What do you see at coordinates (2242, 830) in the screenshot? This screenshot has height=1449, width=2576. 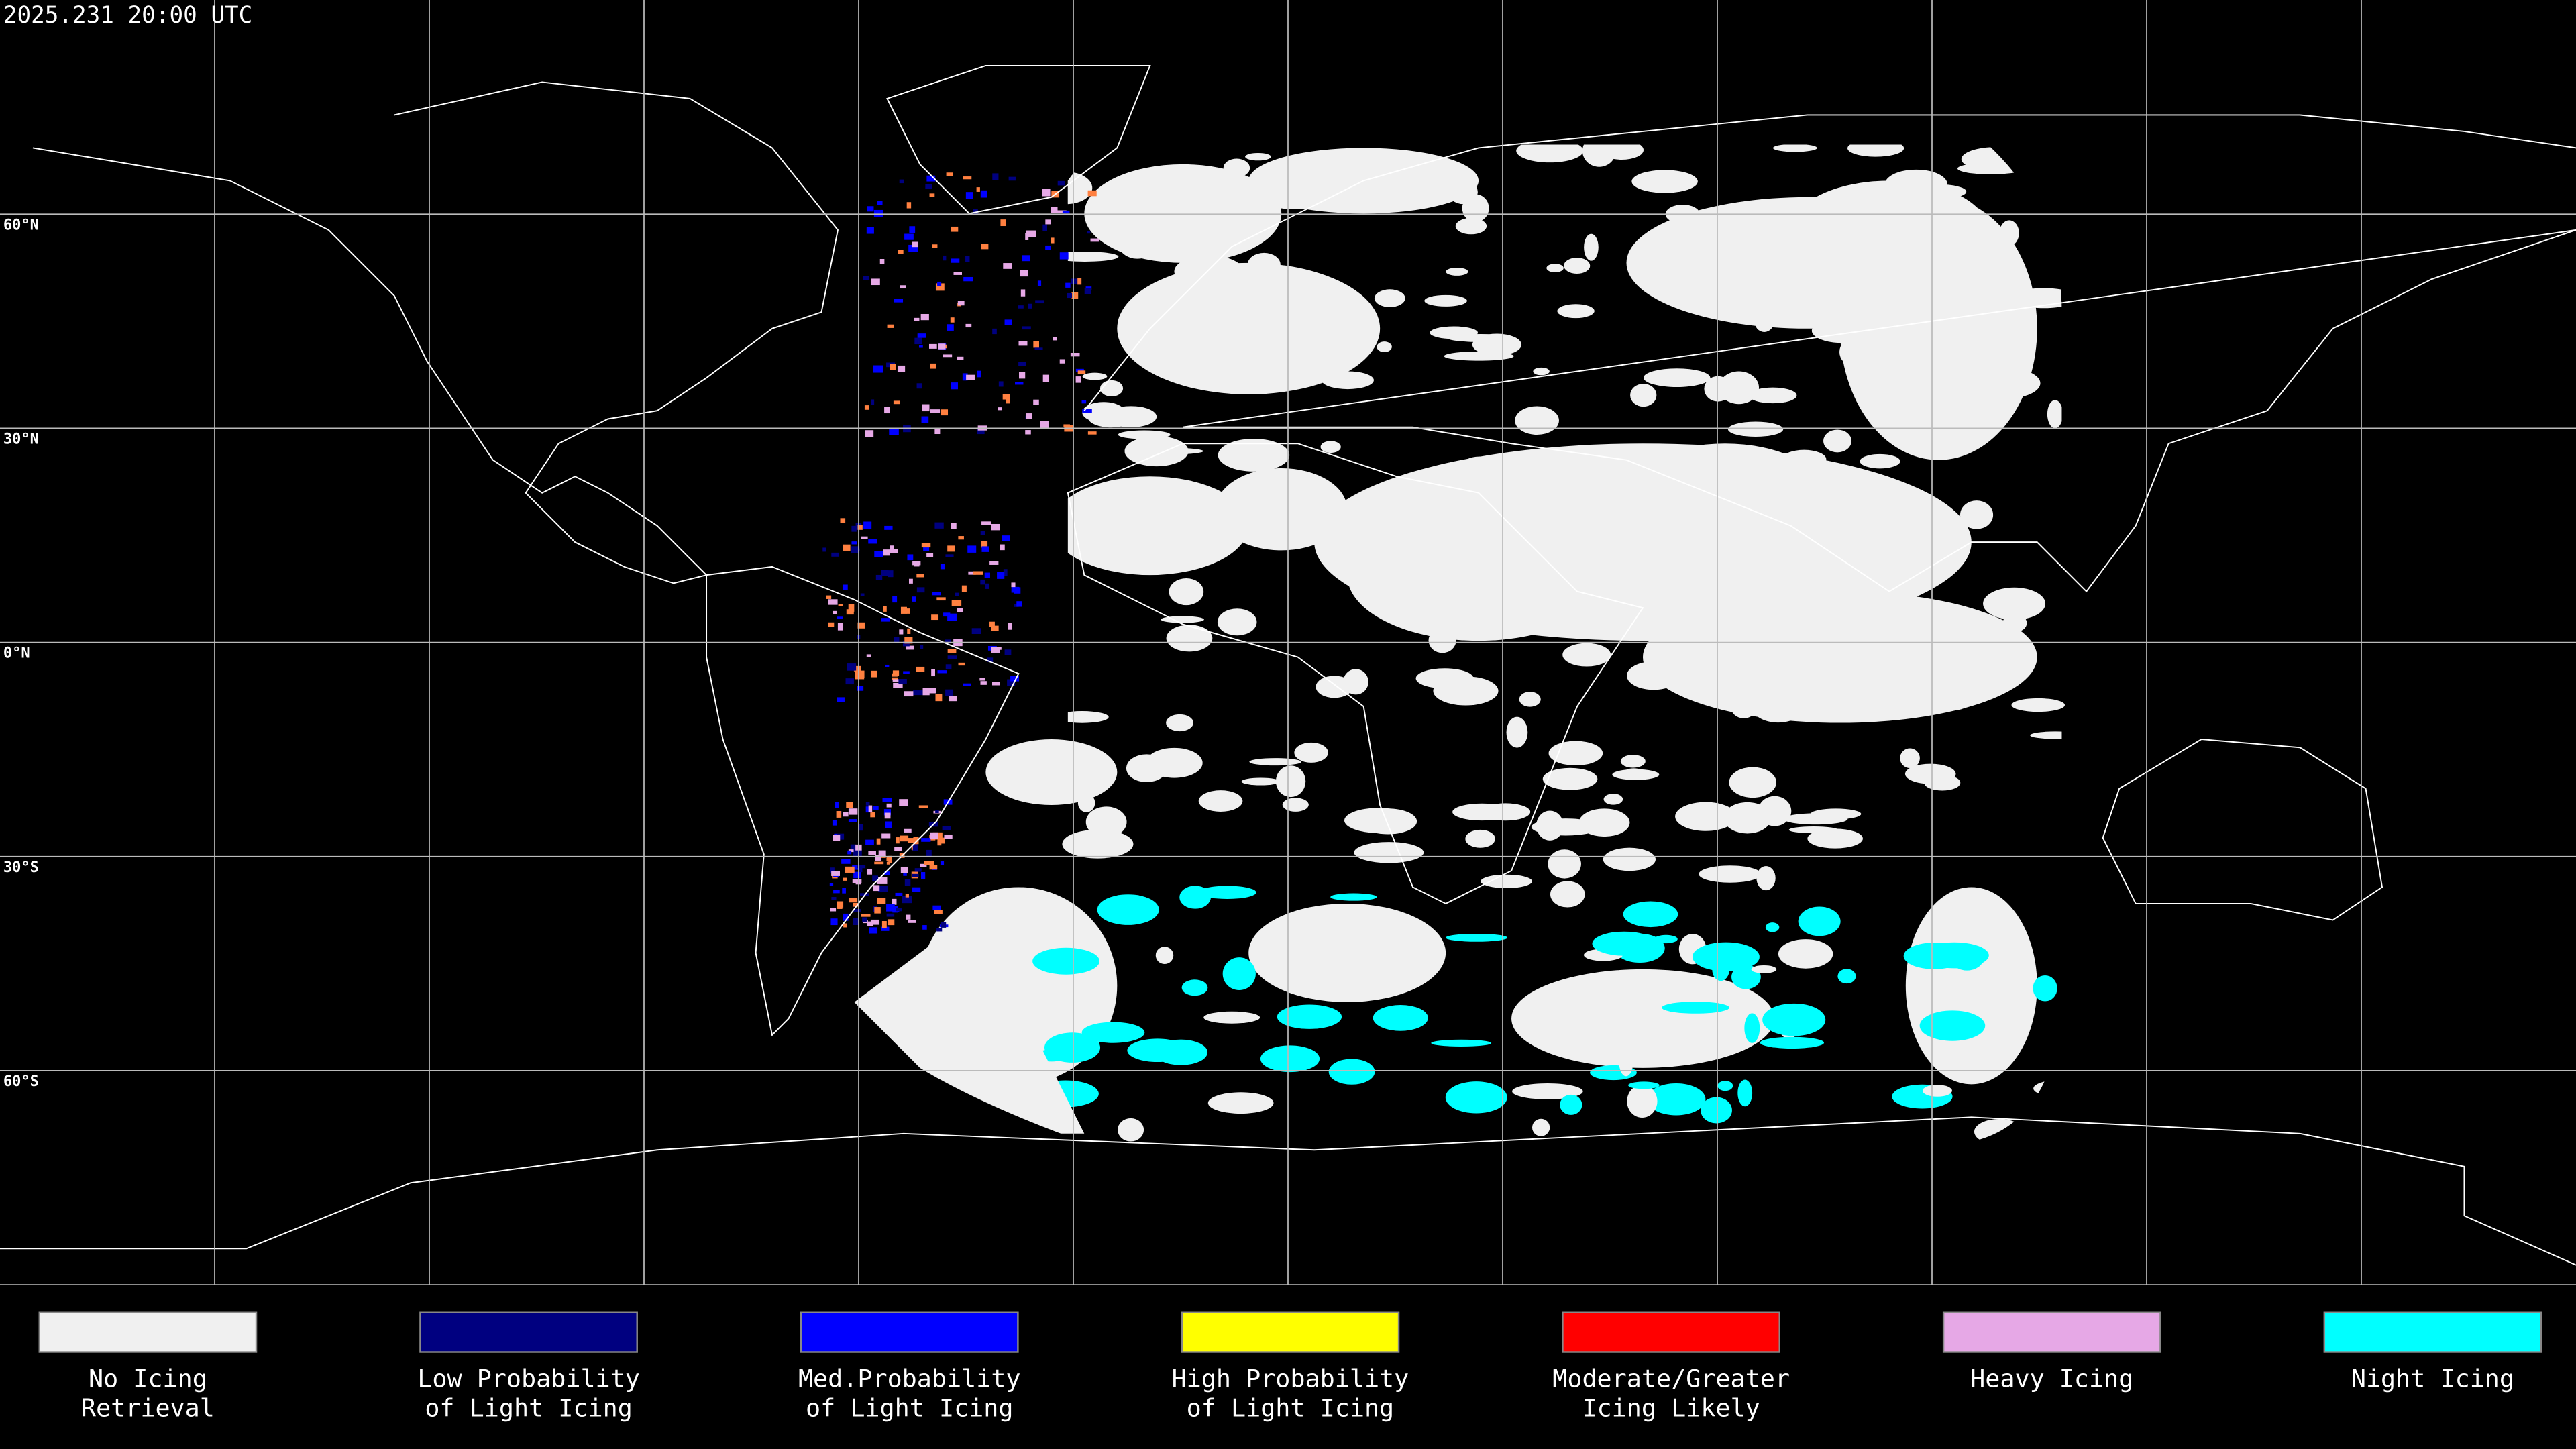 I see `coast-australia` at bounding box center [2242, 830].